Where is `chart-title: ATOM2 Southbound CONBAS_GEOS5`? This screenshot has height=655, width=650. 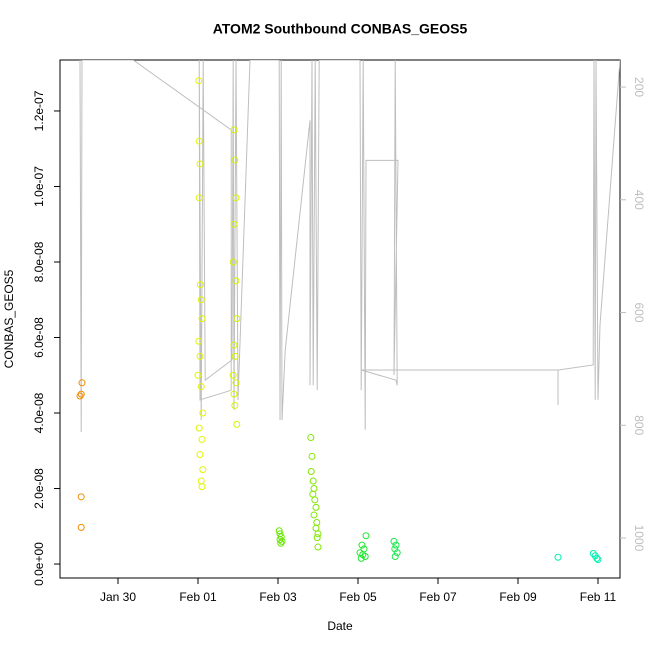
chart-title: ATOM2 Southbound CONBAS_GEOS5 is located at coordinates (340, 29).